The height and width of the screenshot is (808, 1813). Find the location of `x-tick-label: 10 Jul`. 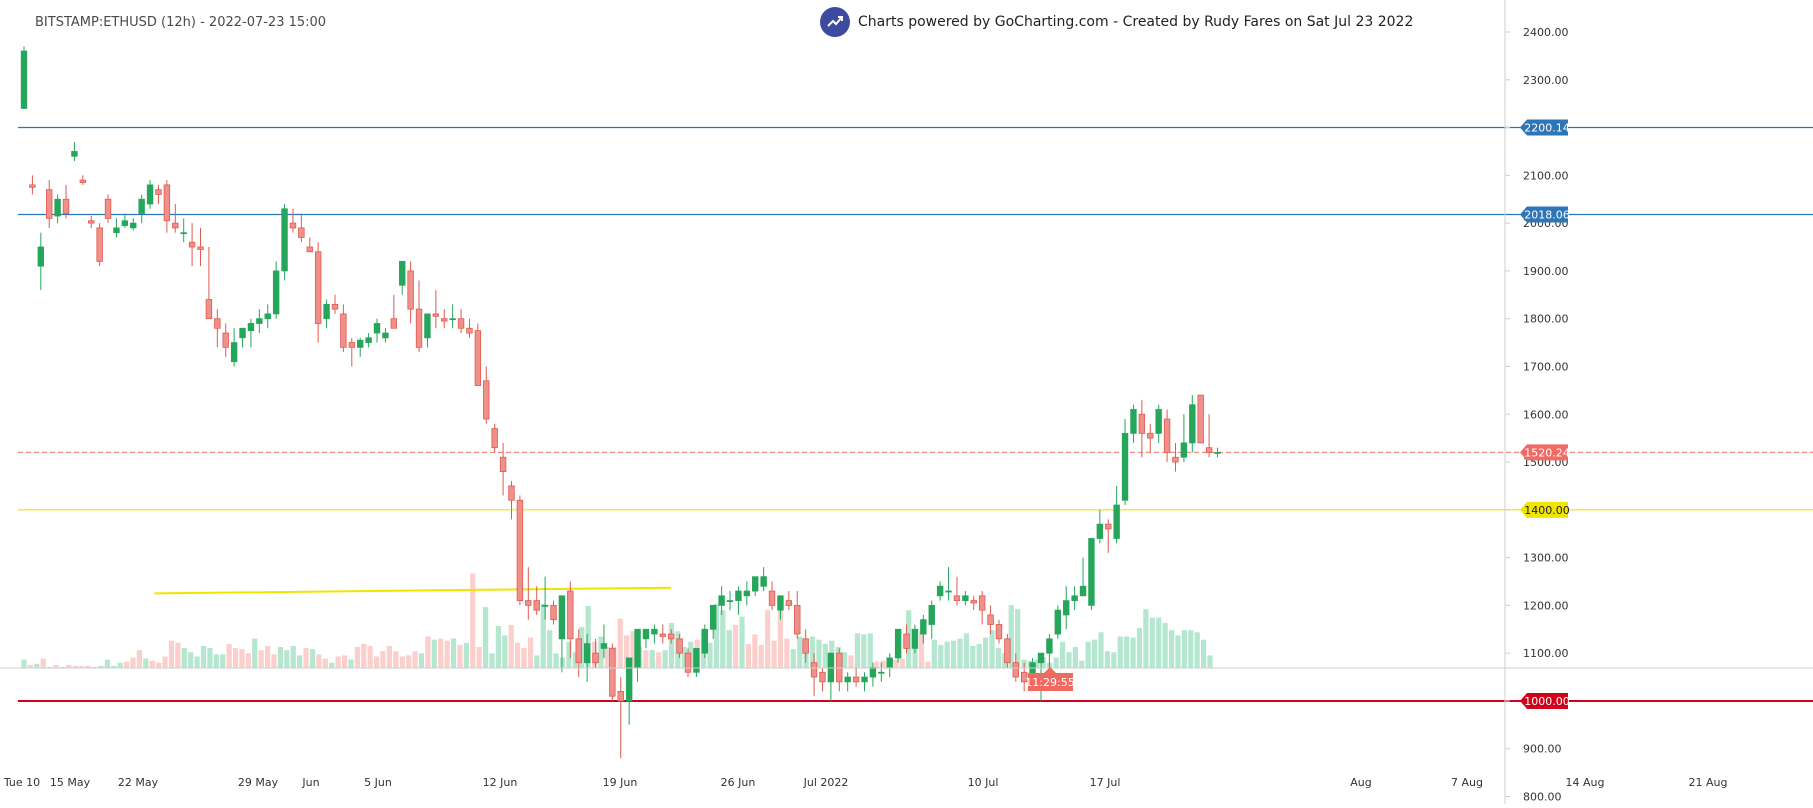

x-tick-label: 10 Jul is located at coordinates (983, 782).